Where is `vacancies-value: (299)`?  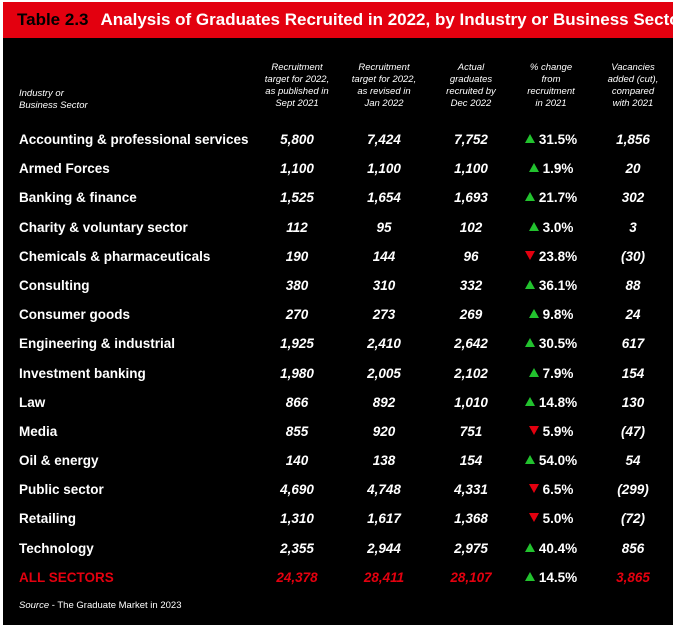 vacancies-value: (299) is located at coordinates (633, 490).